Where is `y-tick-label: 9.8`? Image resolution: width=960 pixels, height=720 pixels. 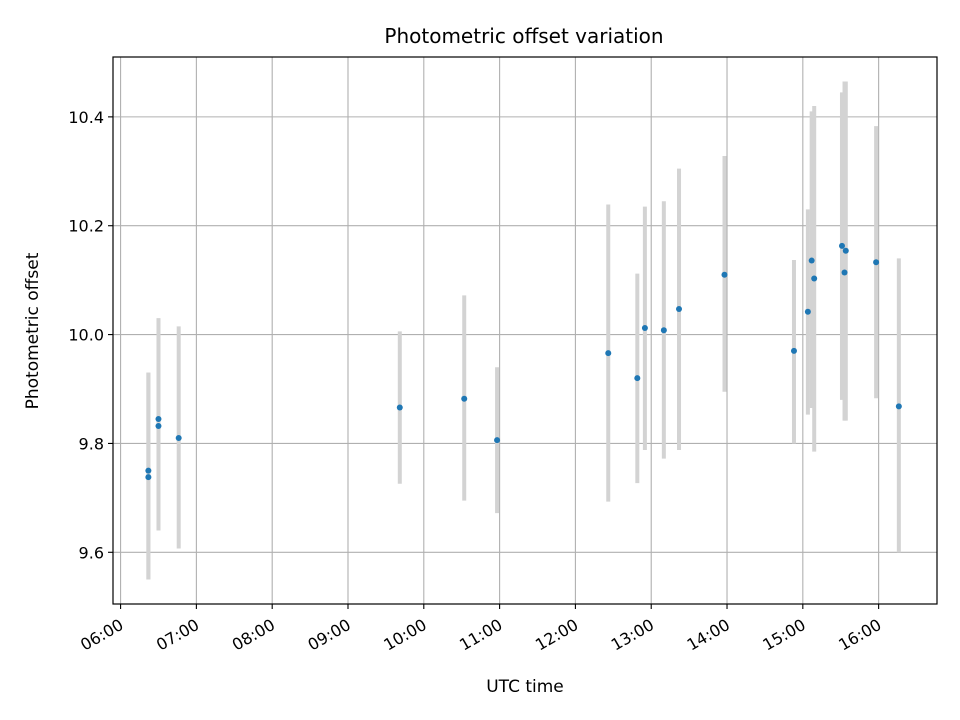 y-tick-label: 9.8 is located at coordinates (91, 443).